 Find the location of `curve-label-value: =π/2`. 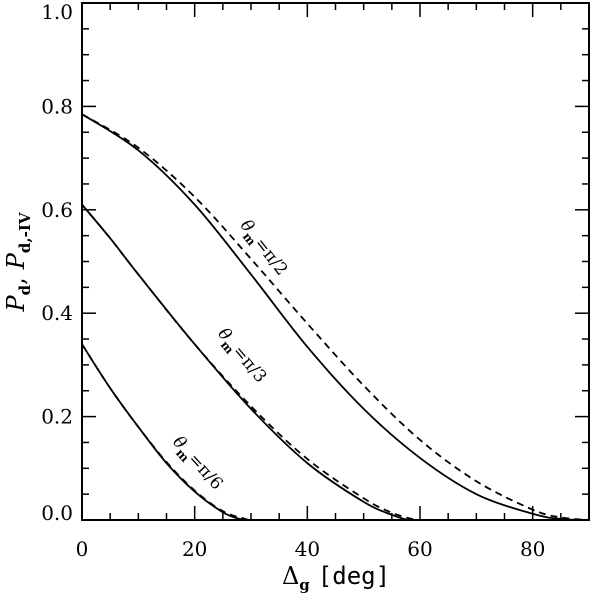

curve-label-value: =π/2 is located at coordinates (271, 256).